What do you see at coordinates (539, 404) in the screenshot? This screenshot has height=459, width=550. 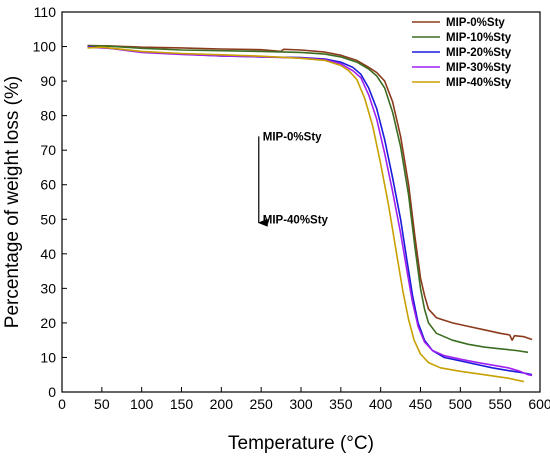 I see `x-tick-label: 600` at bounding box center [539, 404].